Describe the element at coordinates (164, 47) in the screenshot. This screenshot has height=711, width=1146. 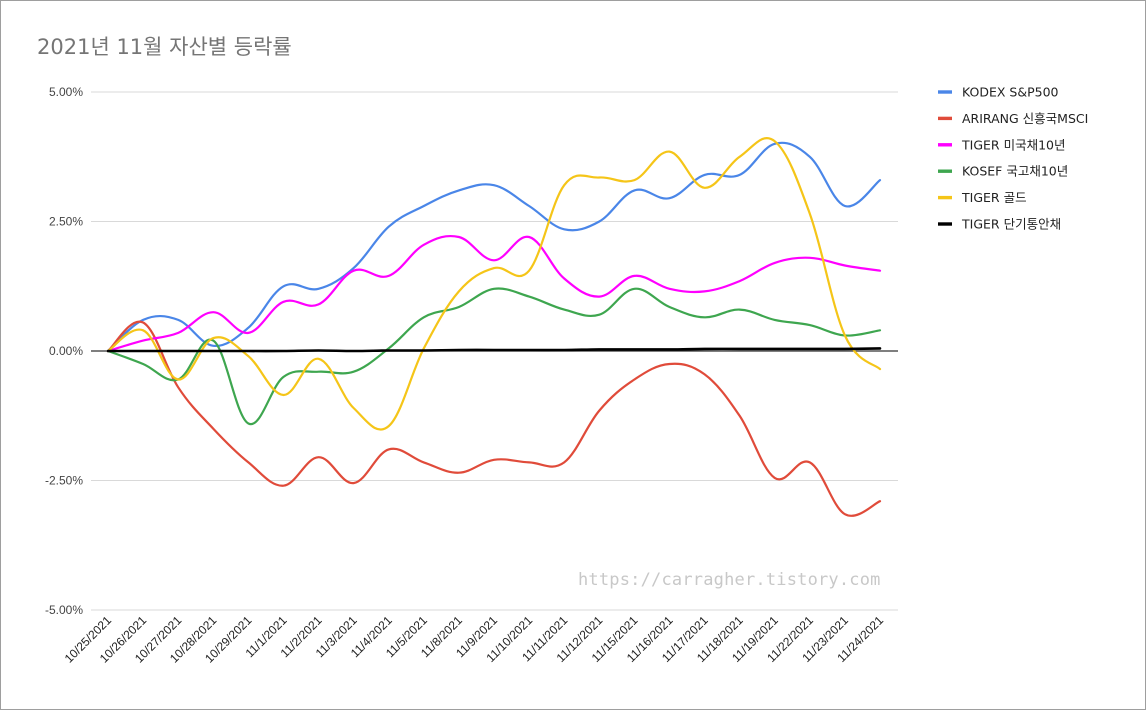
I see `chart-title: 2021년 11월 자산별 등락률` at that location.